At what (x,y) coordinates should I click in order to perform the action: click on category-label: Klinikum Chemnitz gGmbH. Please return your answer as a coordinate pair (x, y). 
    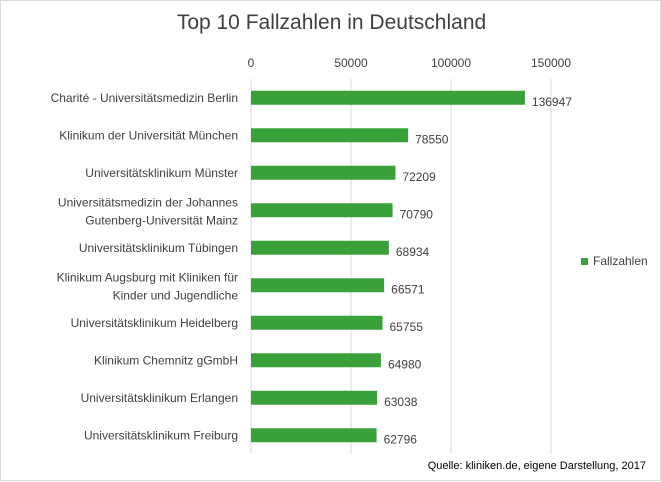
    Looking at the image, I should click on (166, 360).